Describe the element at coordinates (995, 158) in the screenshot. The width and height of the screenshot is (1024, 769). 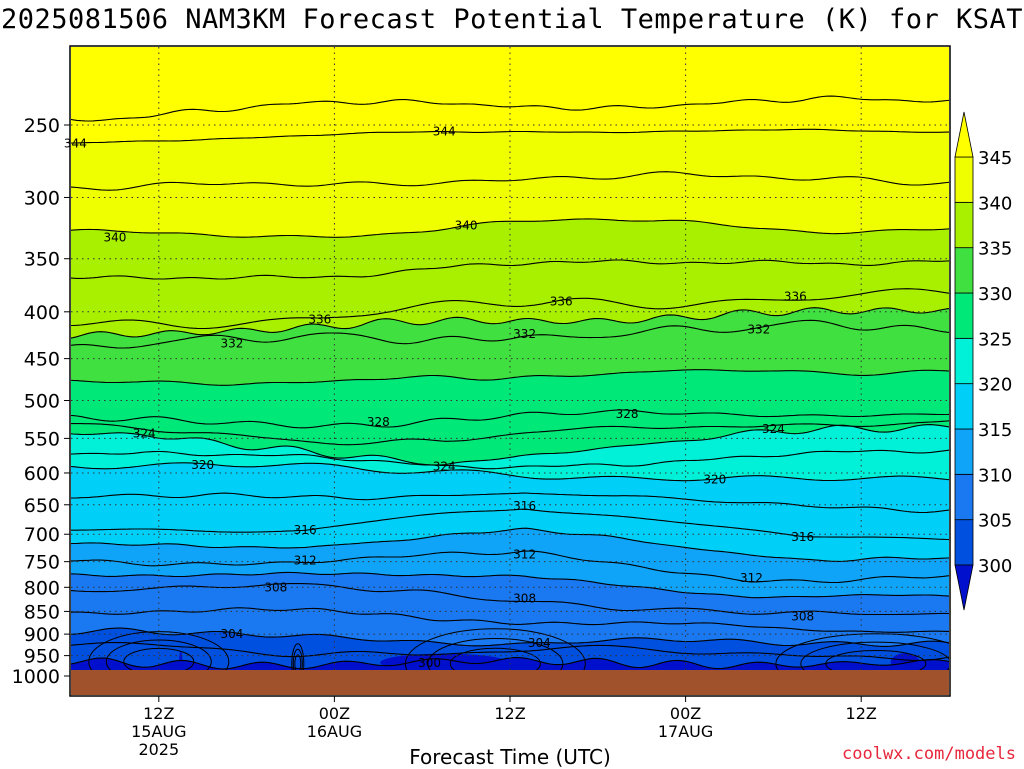
I see `colorbar-label: 345` at that location.